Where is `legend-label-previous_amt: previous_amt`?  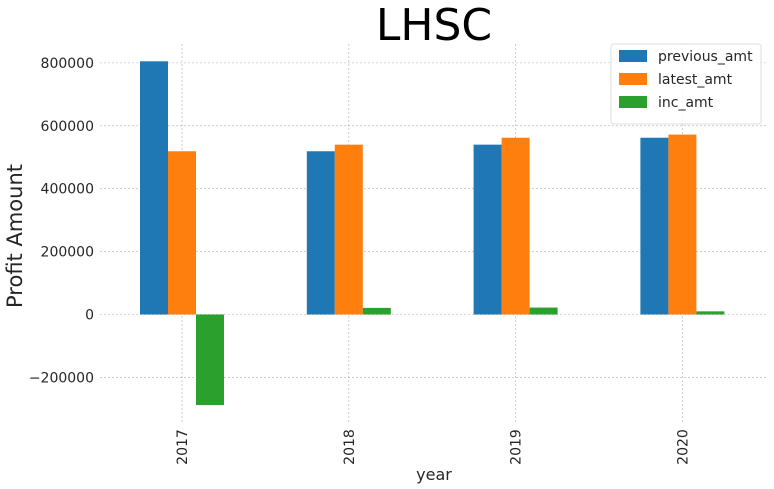
legend-label-previous_amt: previous_amt is located at coordinates (705, 57).